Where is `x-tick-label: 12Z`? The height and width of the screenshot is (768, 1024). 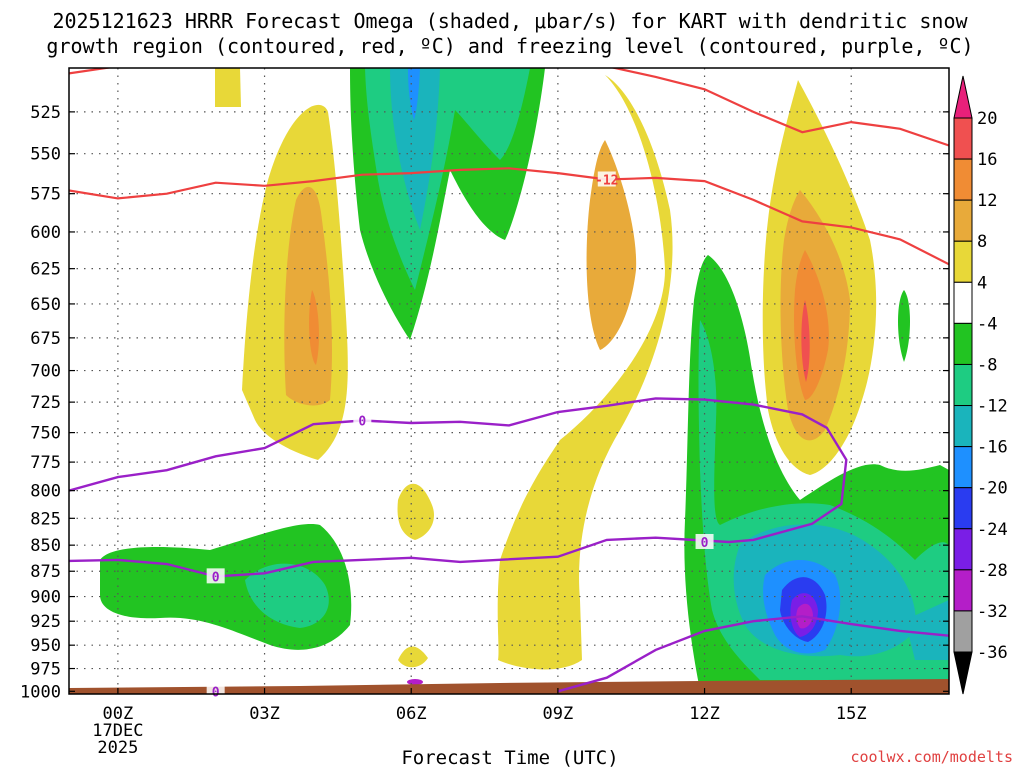 x-tick-label: 12Z is located at coordinates (704, 714).